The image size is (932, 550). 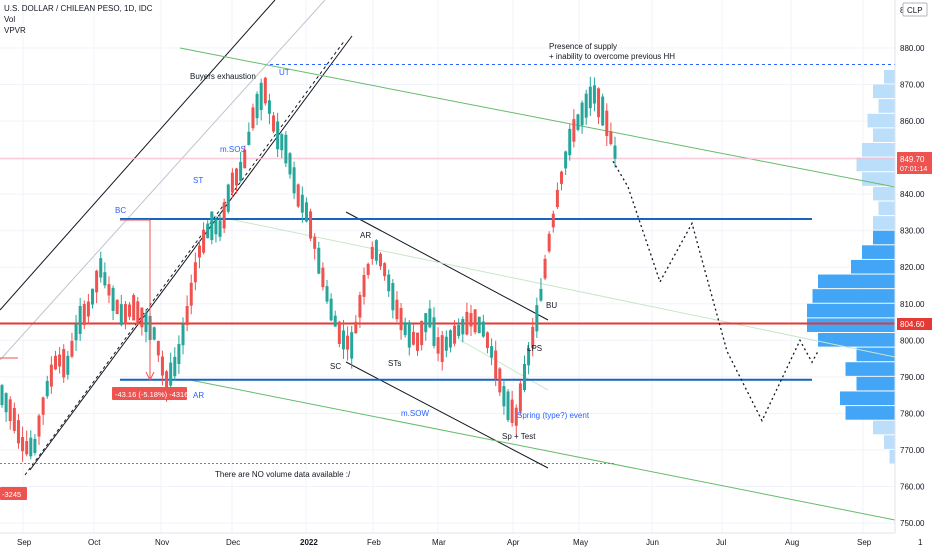 What do you see at coordinates (920, 542) in the screenshot?
I see `time-tick-partial: 1` at bounding box center [920, 542].